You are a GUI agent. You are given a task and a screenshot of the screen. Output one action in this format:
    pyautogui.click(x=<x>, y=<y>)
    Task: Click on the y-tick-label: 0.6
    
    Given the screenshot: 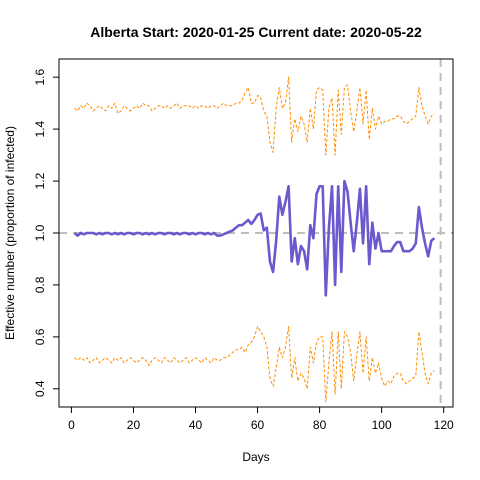 What is the action you would take?
    pyautogui.click(x=40, y=336)
    